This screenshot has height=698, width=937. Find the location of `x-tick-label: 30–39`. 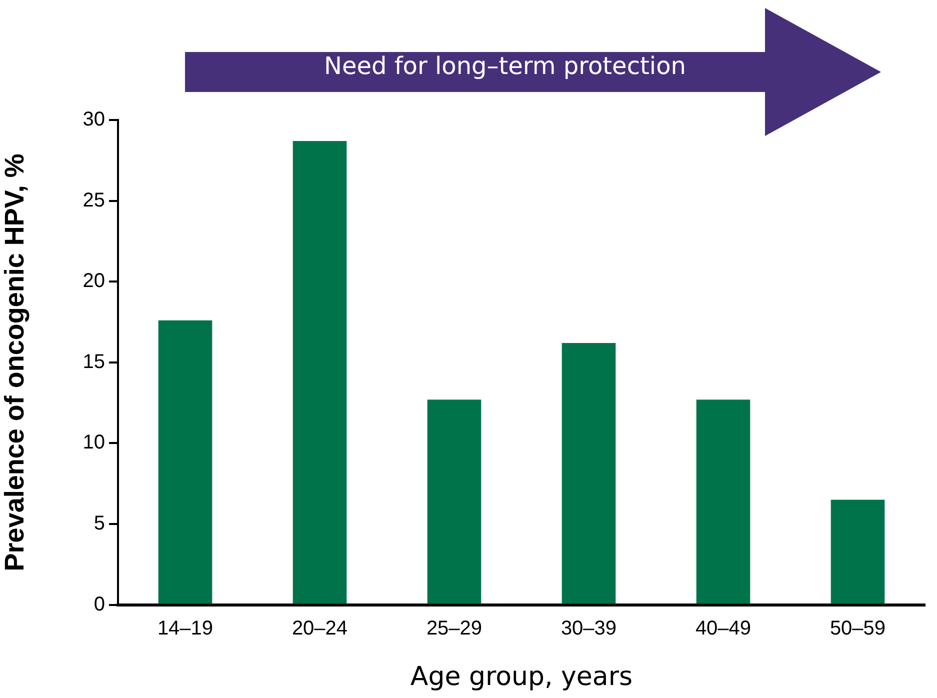

x-tick-label: 30–39 is located at coordinates (588, 628).